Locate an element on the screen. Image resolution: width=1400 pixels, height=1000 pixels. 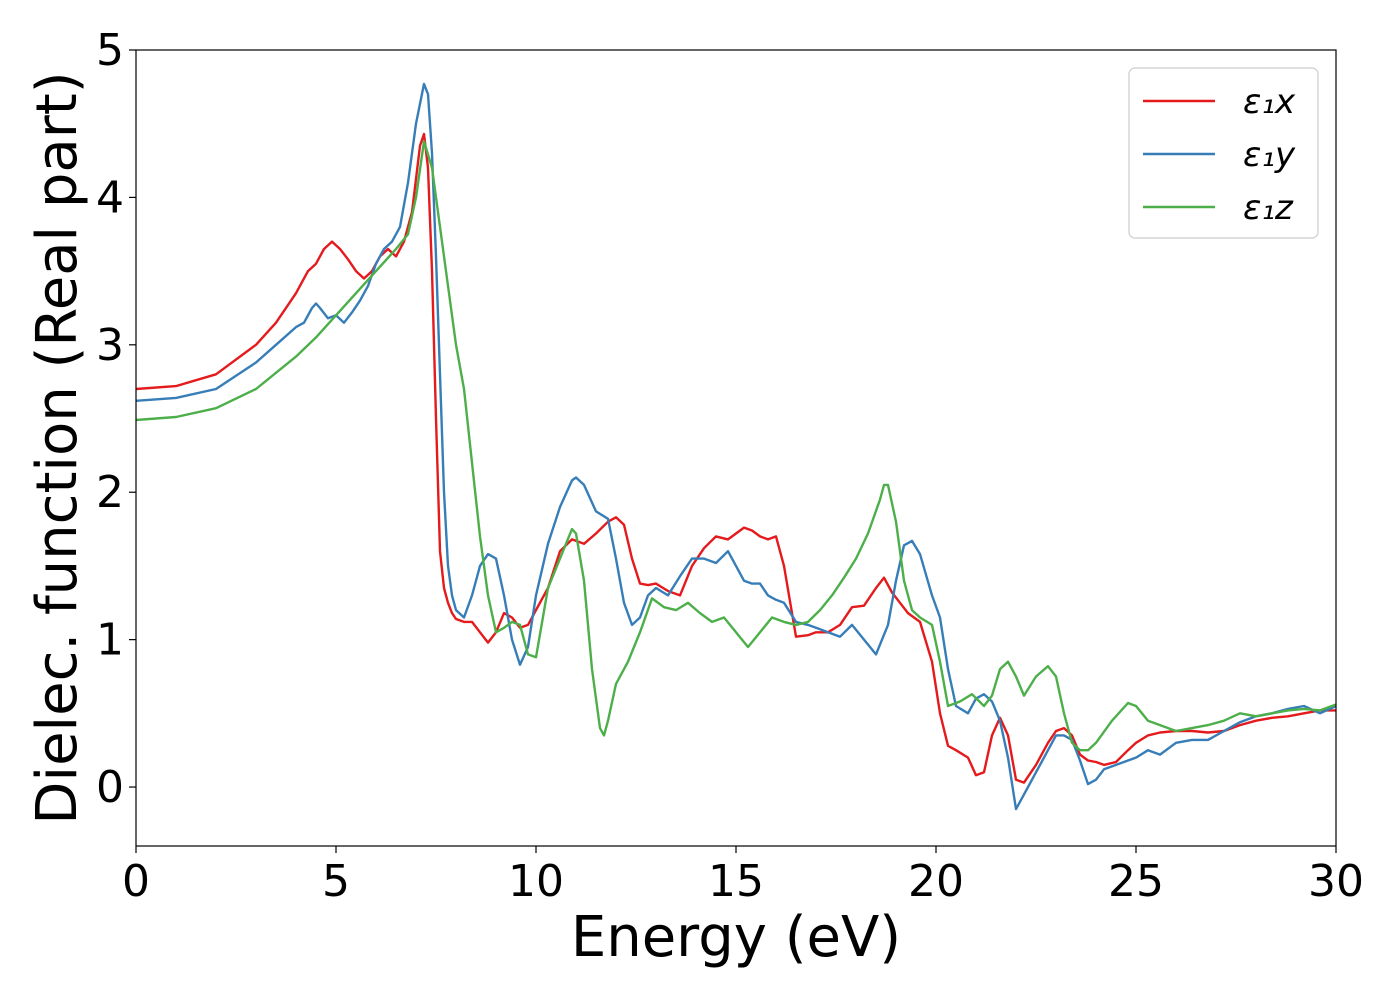
y-tick-label: 3 is located at coordinates (110, 345).